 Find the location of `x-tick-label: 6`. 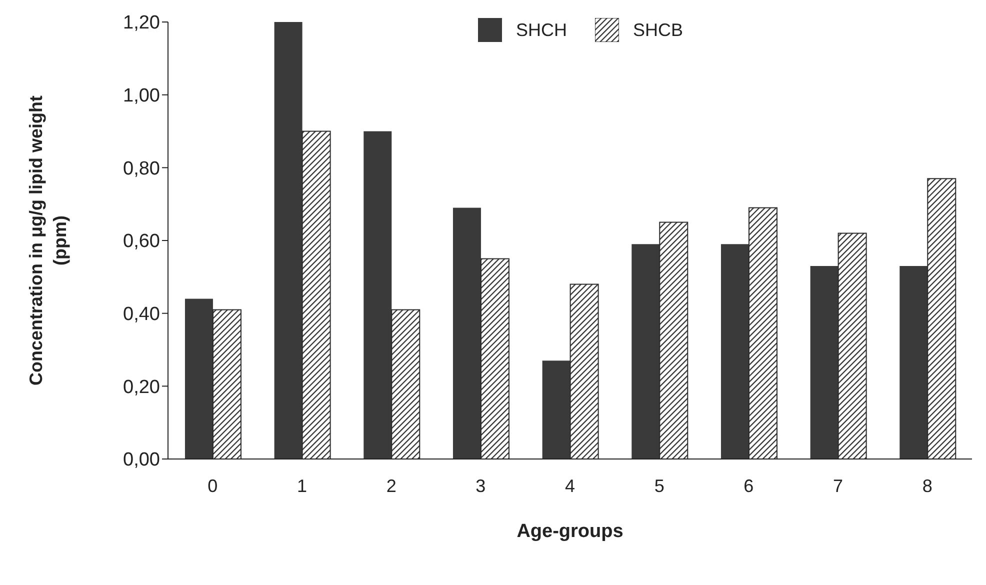

x-tick-label: 6 is located at coordinates (749, 486).